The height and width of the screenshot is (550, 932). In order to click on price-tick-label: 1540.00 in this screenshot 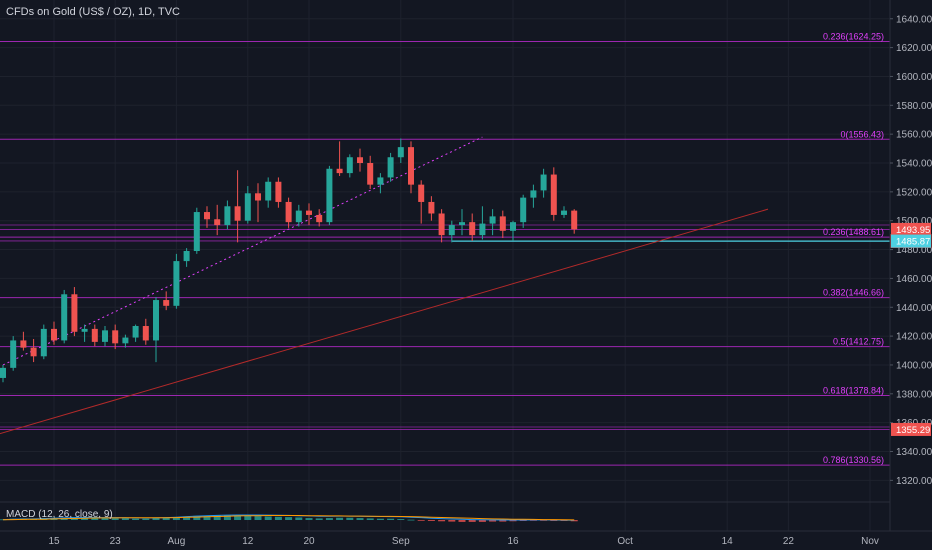, I will do `click(914, 164)`.